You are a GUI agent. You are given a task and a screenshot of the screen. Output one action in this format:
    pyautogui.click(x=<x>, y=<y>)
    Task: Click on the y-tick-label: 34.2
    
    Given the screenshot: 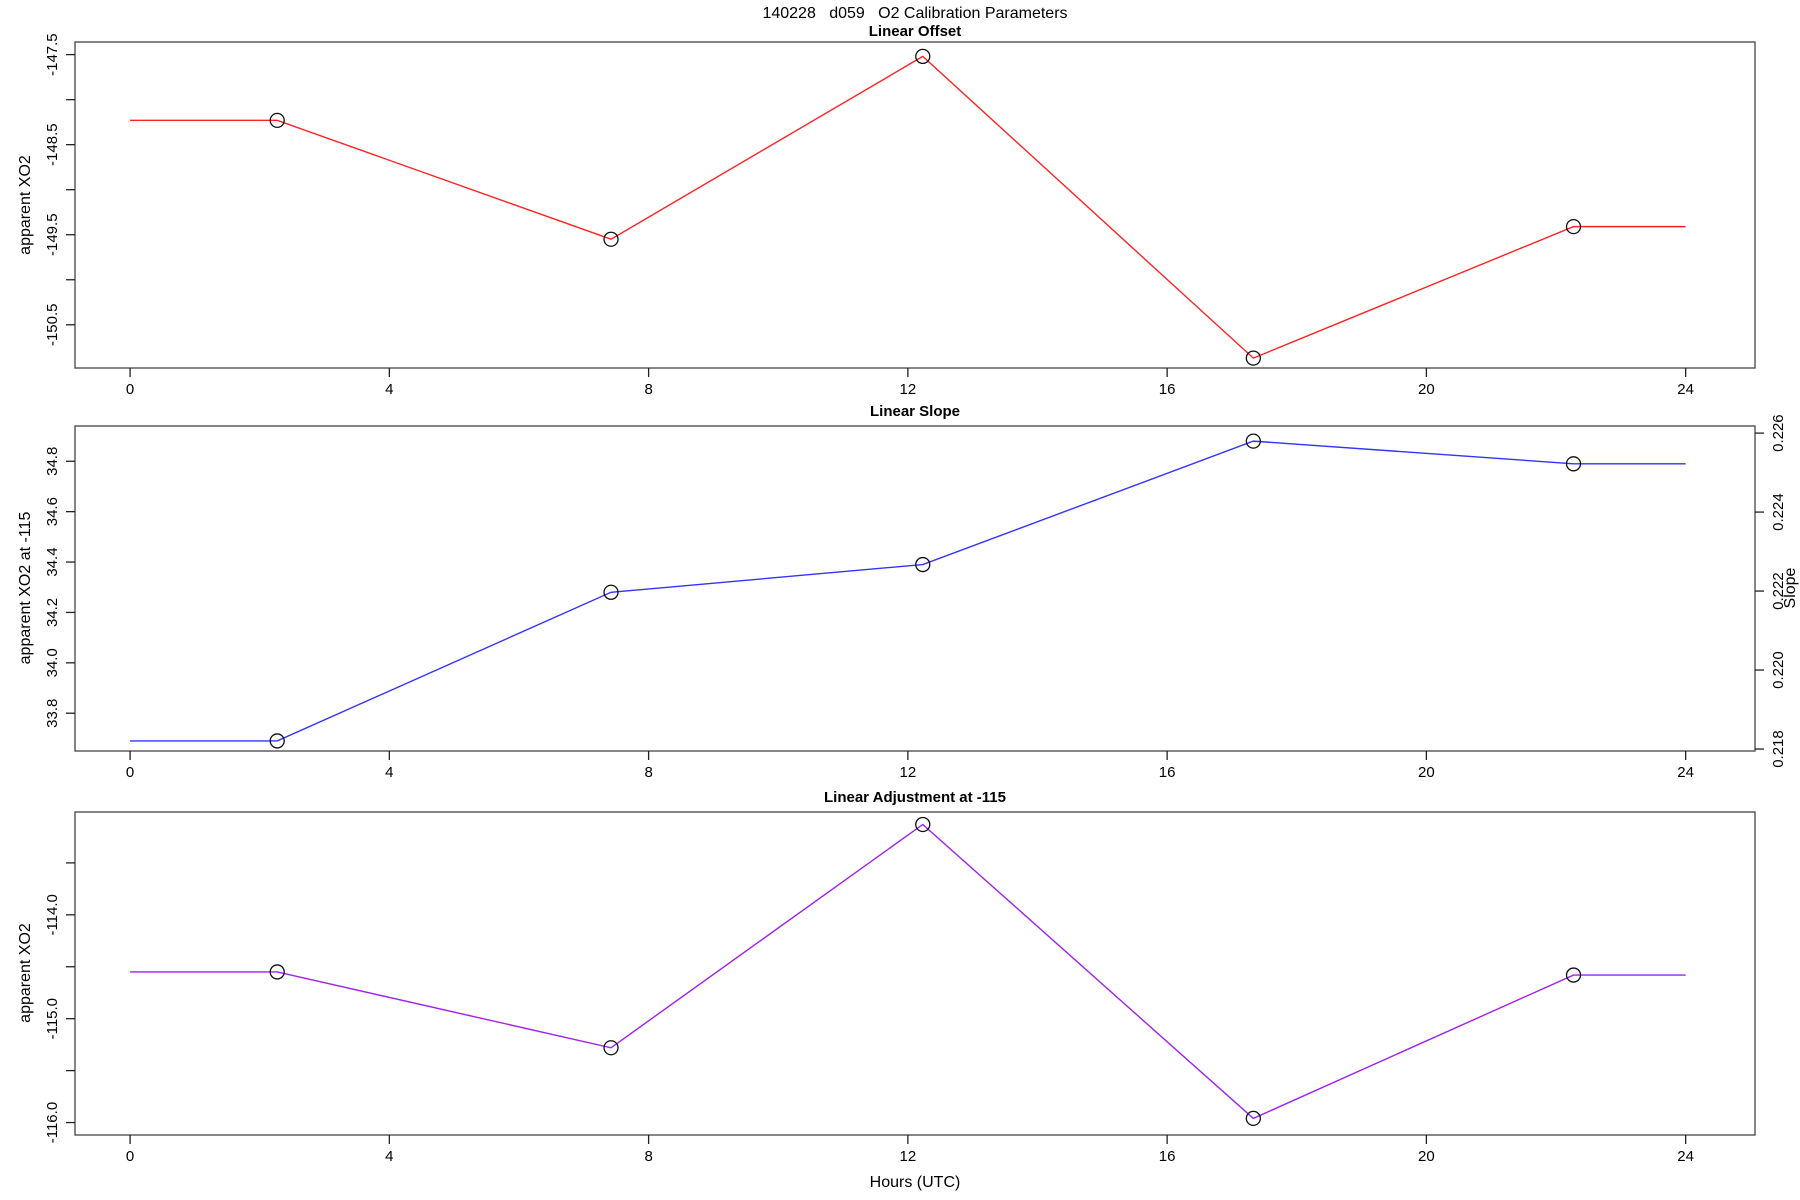 What is the action you would take?
    pyautogui.click(x=52, y=612)
    